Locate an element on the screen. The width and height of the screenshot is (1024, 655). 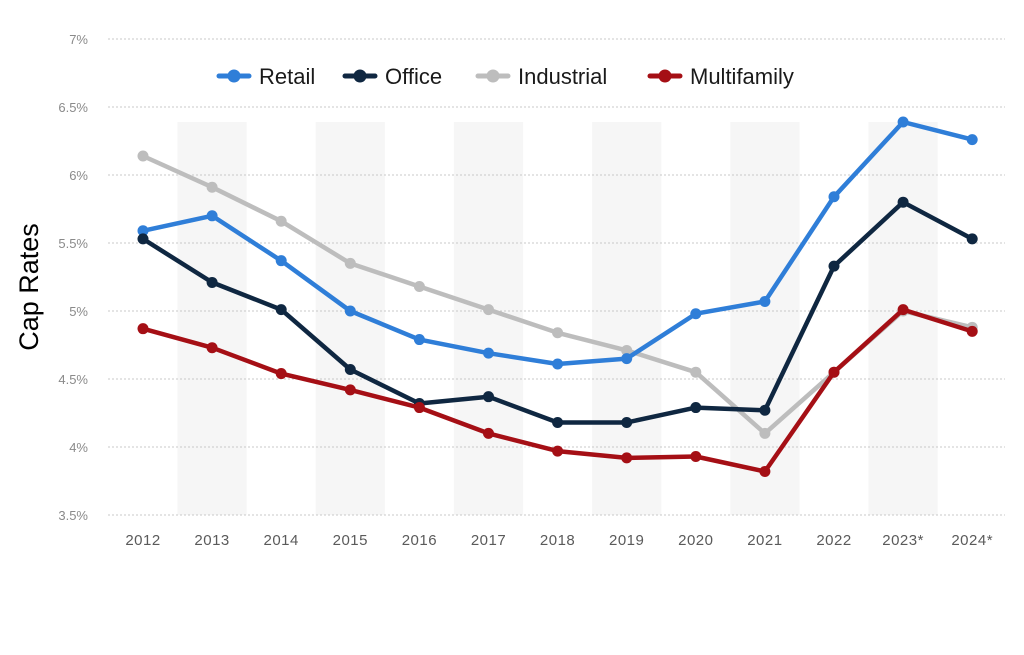
y-axis-label: Cap Rates is located at coordinates (29, 287).